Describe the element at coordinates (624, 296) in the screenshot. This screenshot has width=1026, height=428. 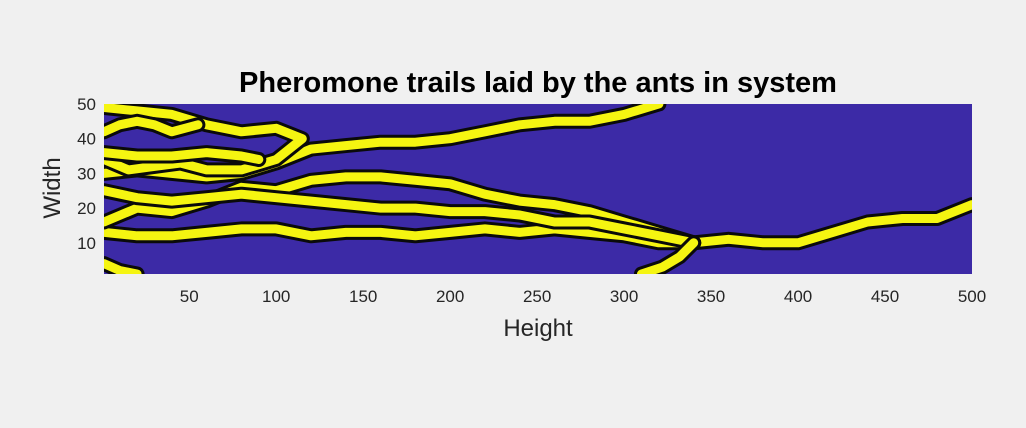
I see `x-tick-label: 300` at that location.